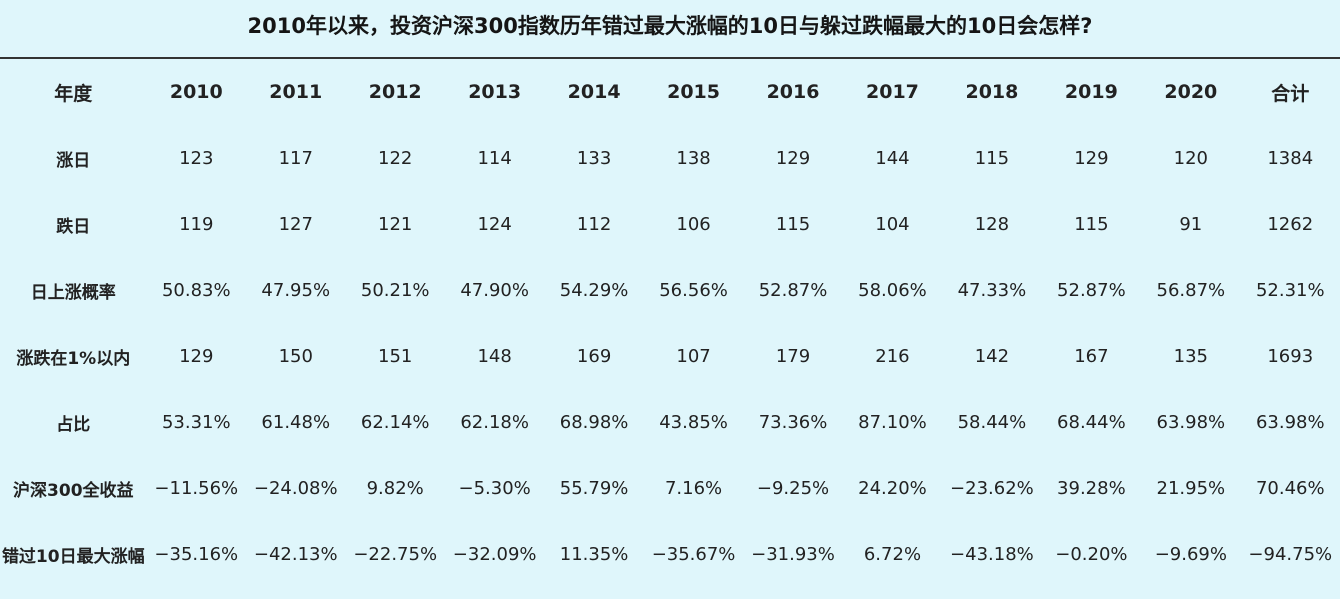 The width and height of the screenshot is (1340, 599). I want to click on table-cell: −23.62%, so click(992, 488).